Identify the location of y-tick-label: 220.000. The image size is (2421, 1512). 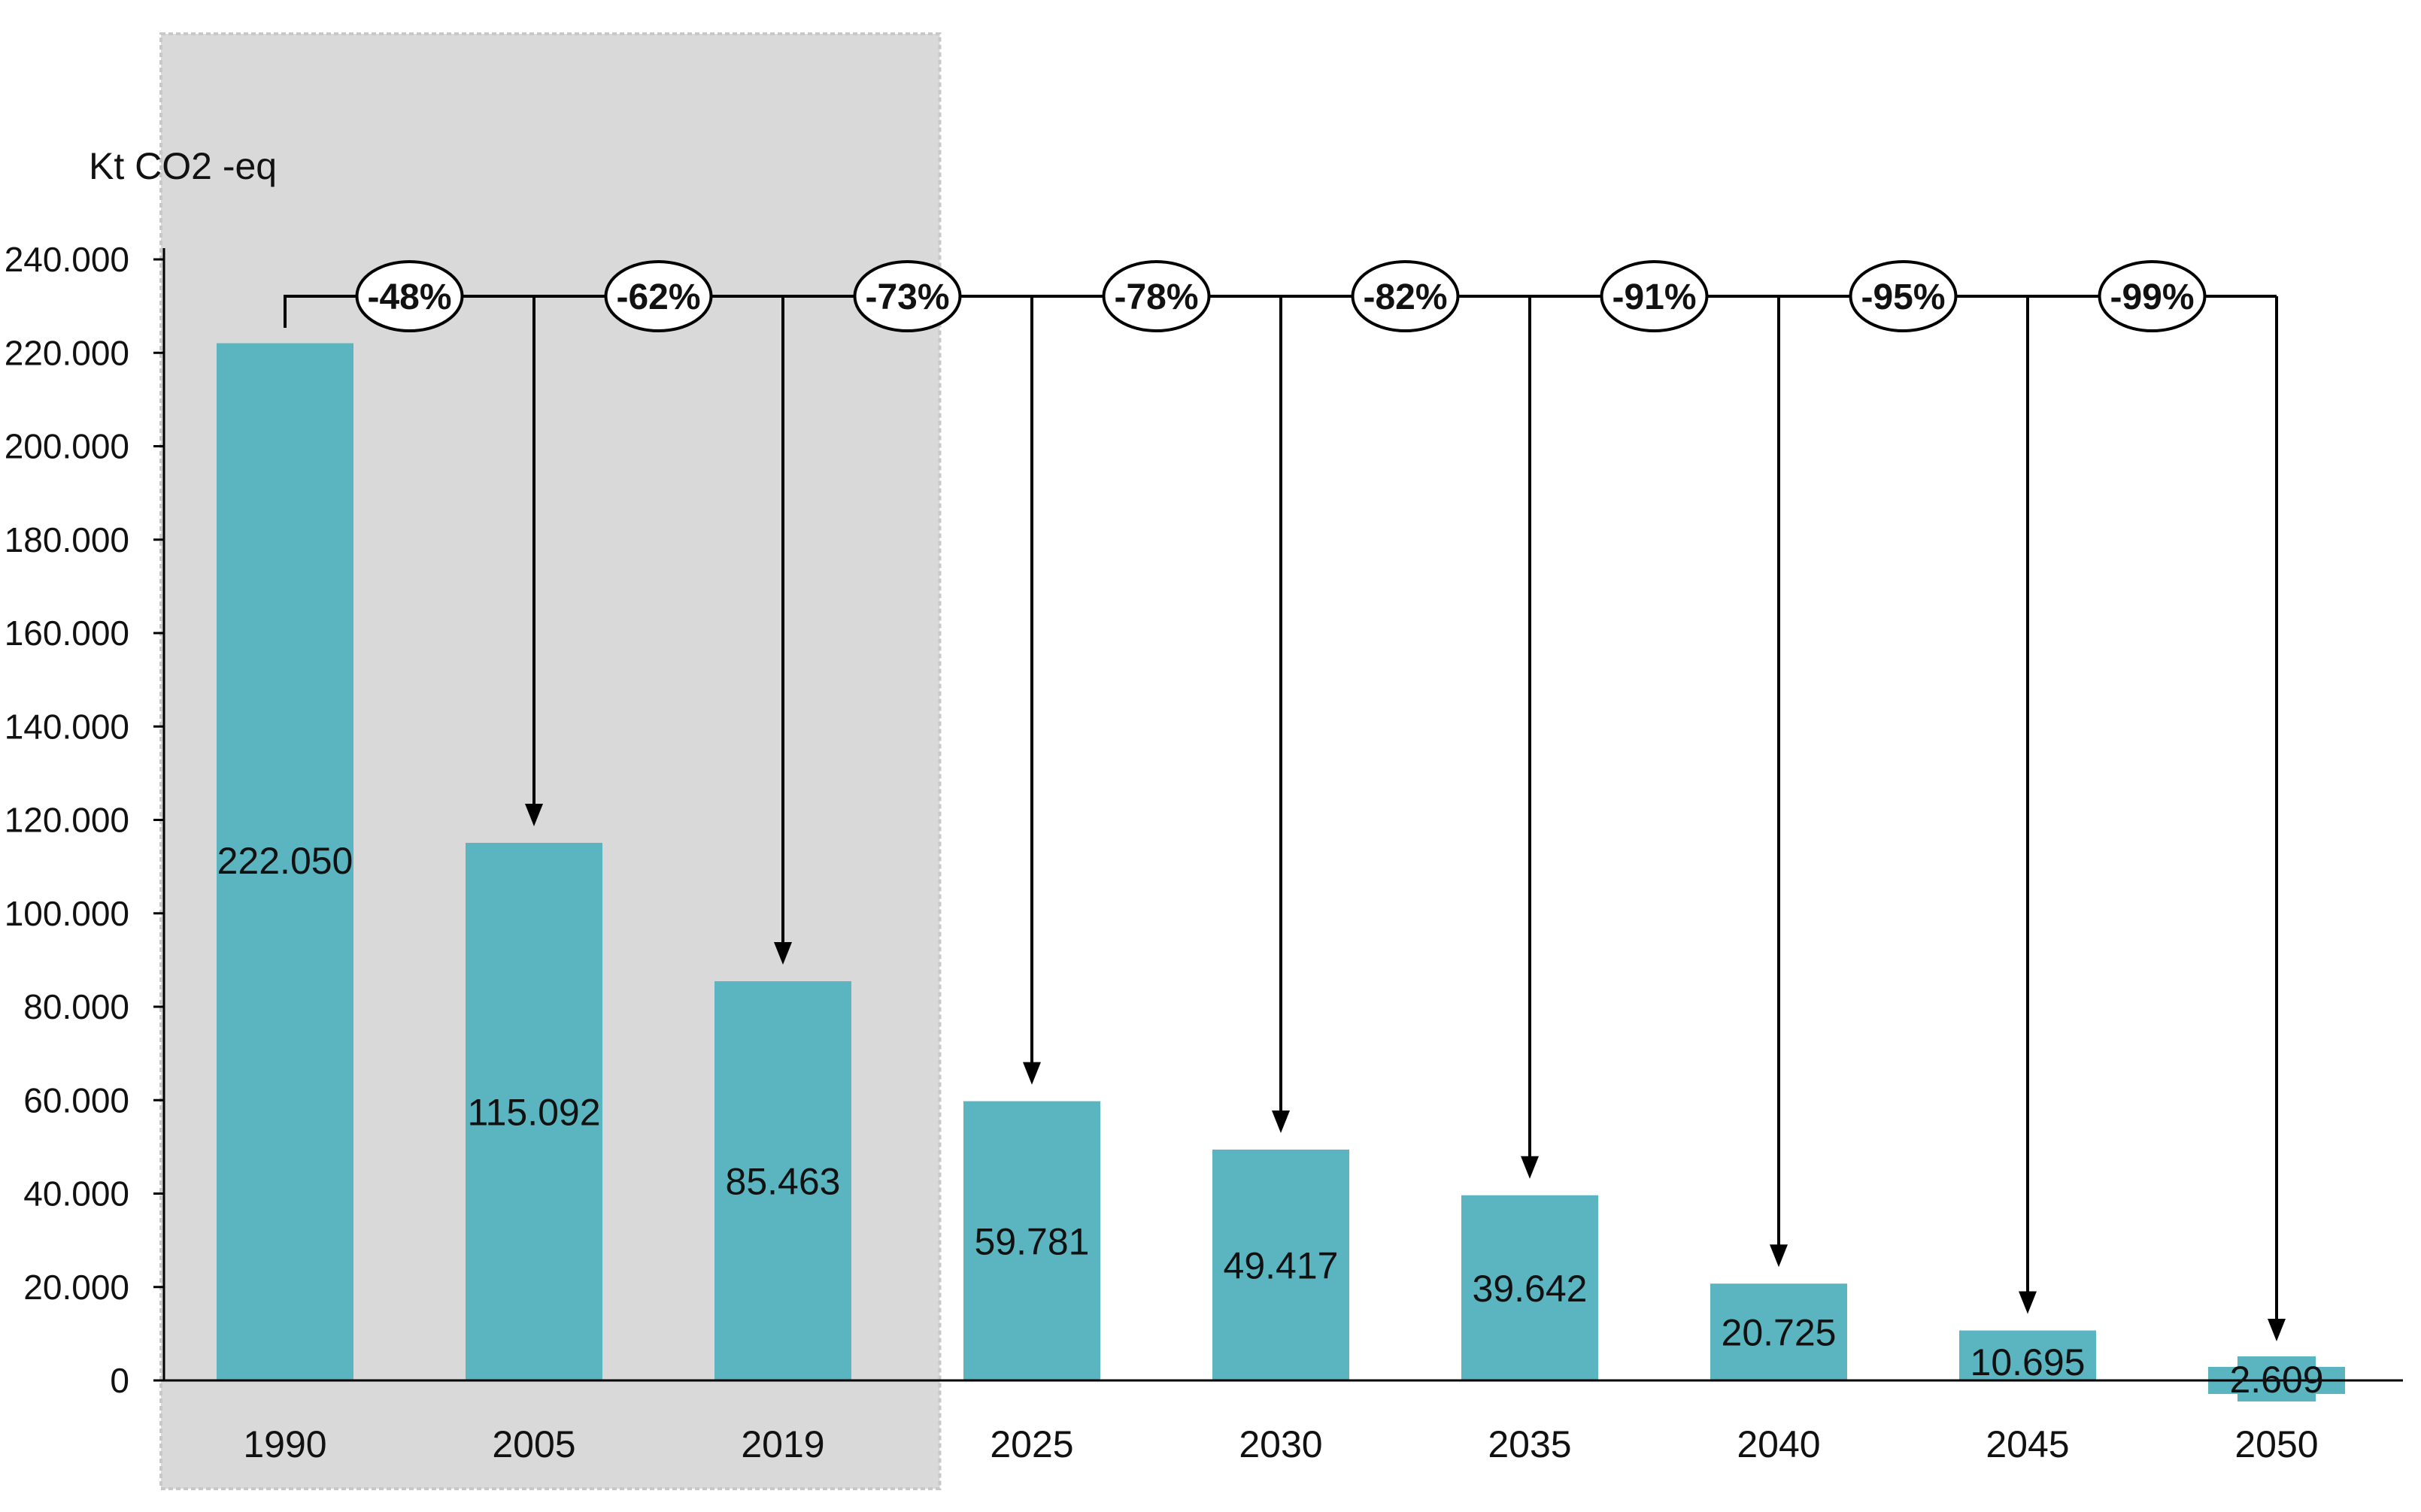
(67, 352).